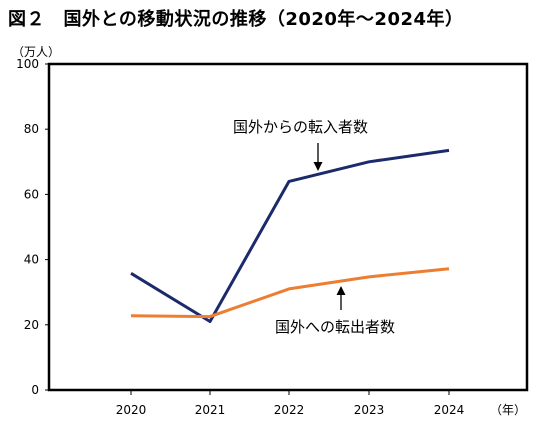 Image resolution: width=558 pixels, height=421 pixels. What do you see at coordinates (27, 64) in the screenshot?
I see `y-tick-label: 100` at bounding box center [27, 64].